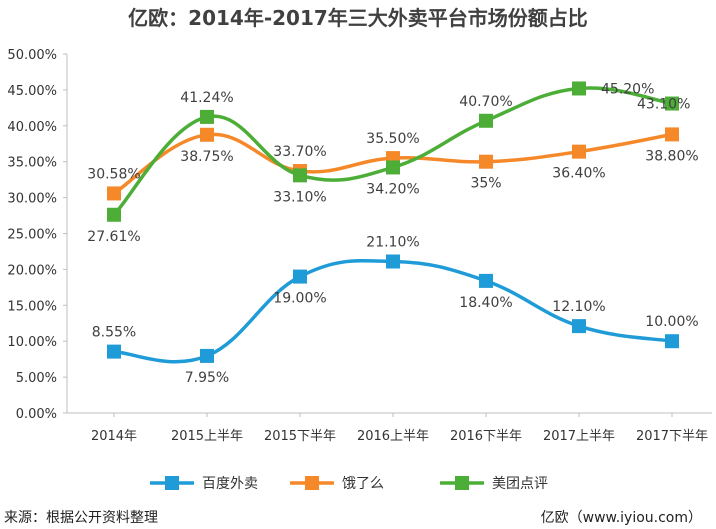 The width and height of the screenshot is (716, 529). Describe the element at coordinates (113, 237) in the screenshot. I see `data-label-meituan: 27.61%` at that location.